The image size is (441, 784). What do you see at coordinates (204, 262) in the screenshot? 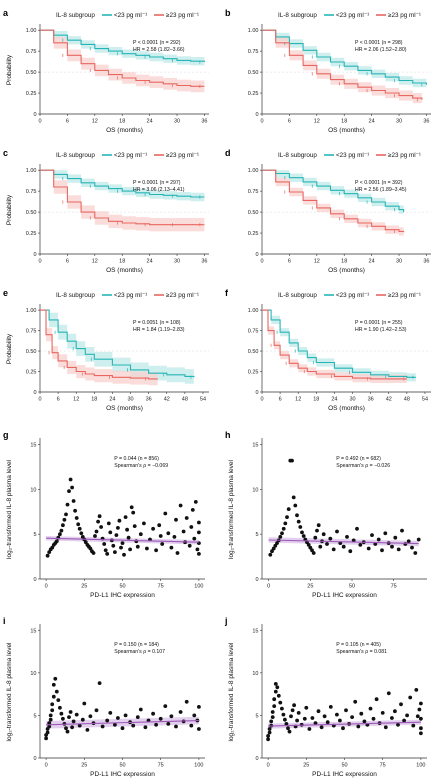
I see `x-tick-label: 36` at bounding box center [204, 262].